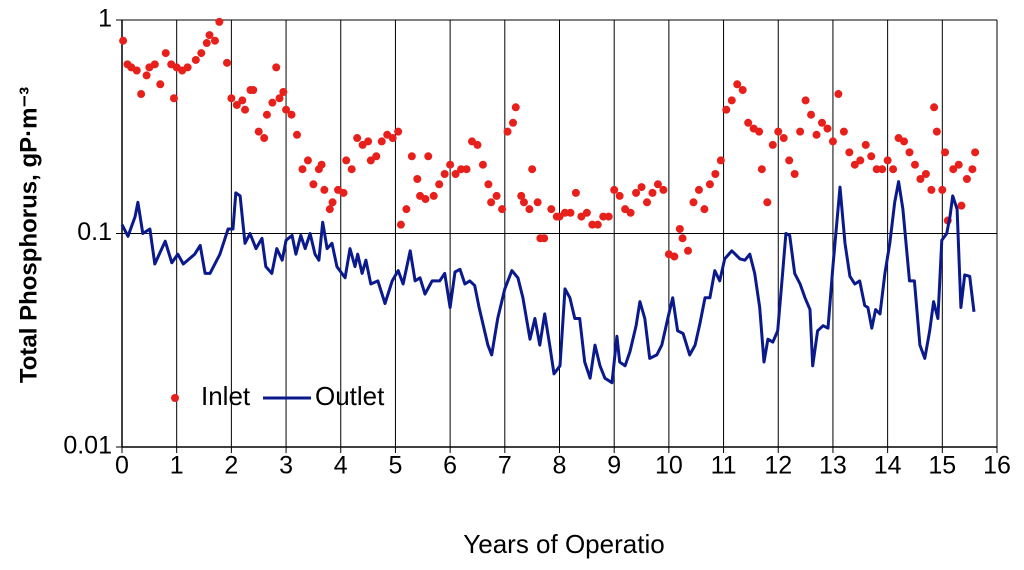 This screenshot has width=1024, height=570. I want to click on legend-marker, so click(175, 398).